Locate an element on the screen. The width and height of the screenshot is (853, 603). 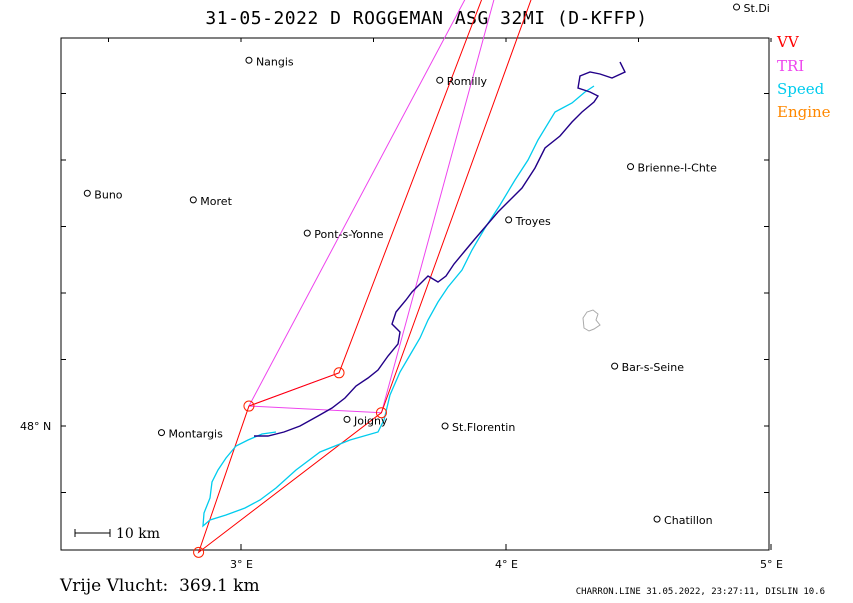
scale-bar: 10 km is located at coordinates (117, 534).